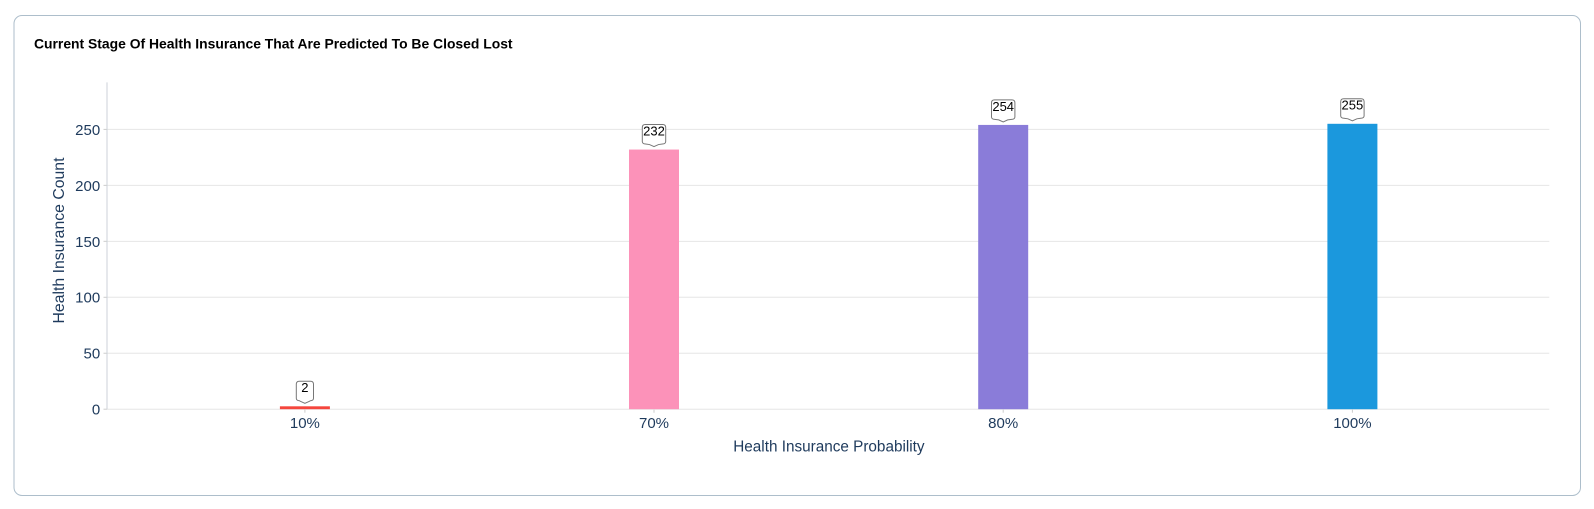 The width and height of the screenshot is (1594, 509). I want to click on svg-text: 200, so click(87, 186).